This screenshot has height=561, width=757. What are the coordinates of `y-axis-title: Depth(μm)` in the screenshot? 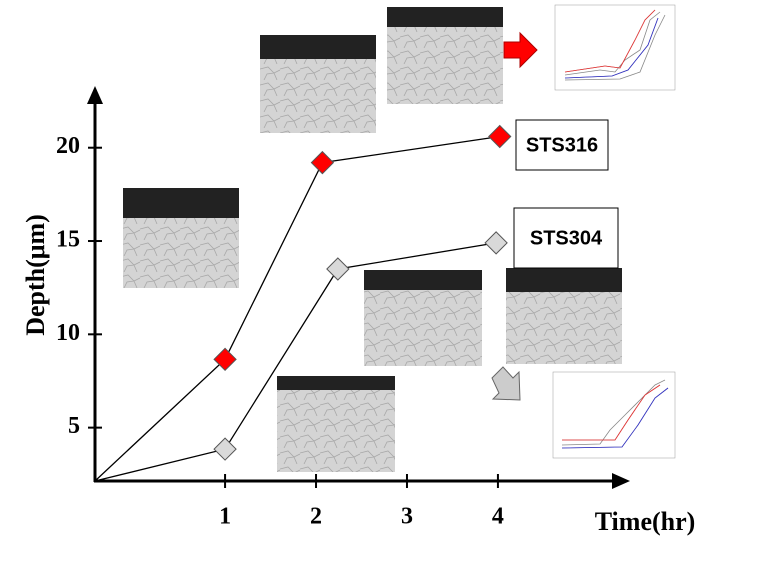 It's located at (35, 275).